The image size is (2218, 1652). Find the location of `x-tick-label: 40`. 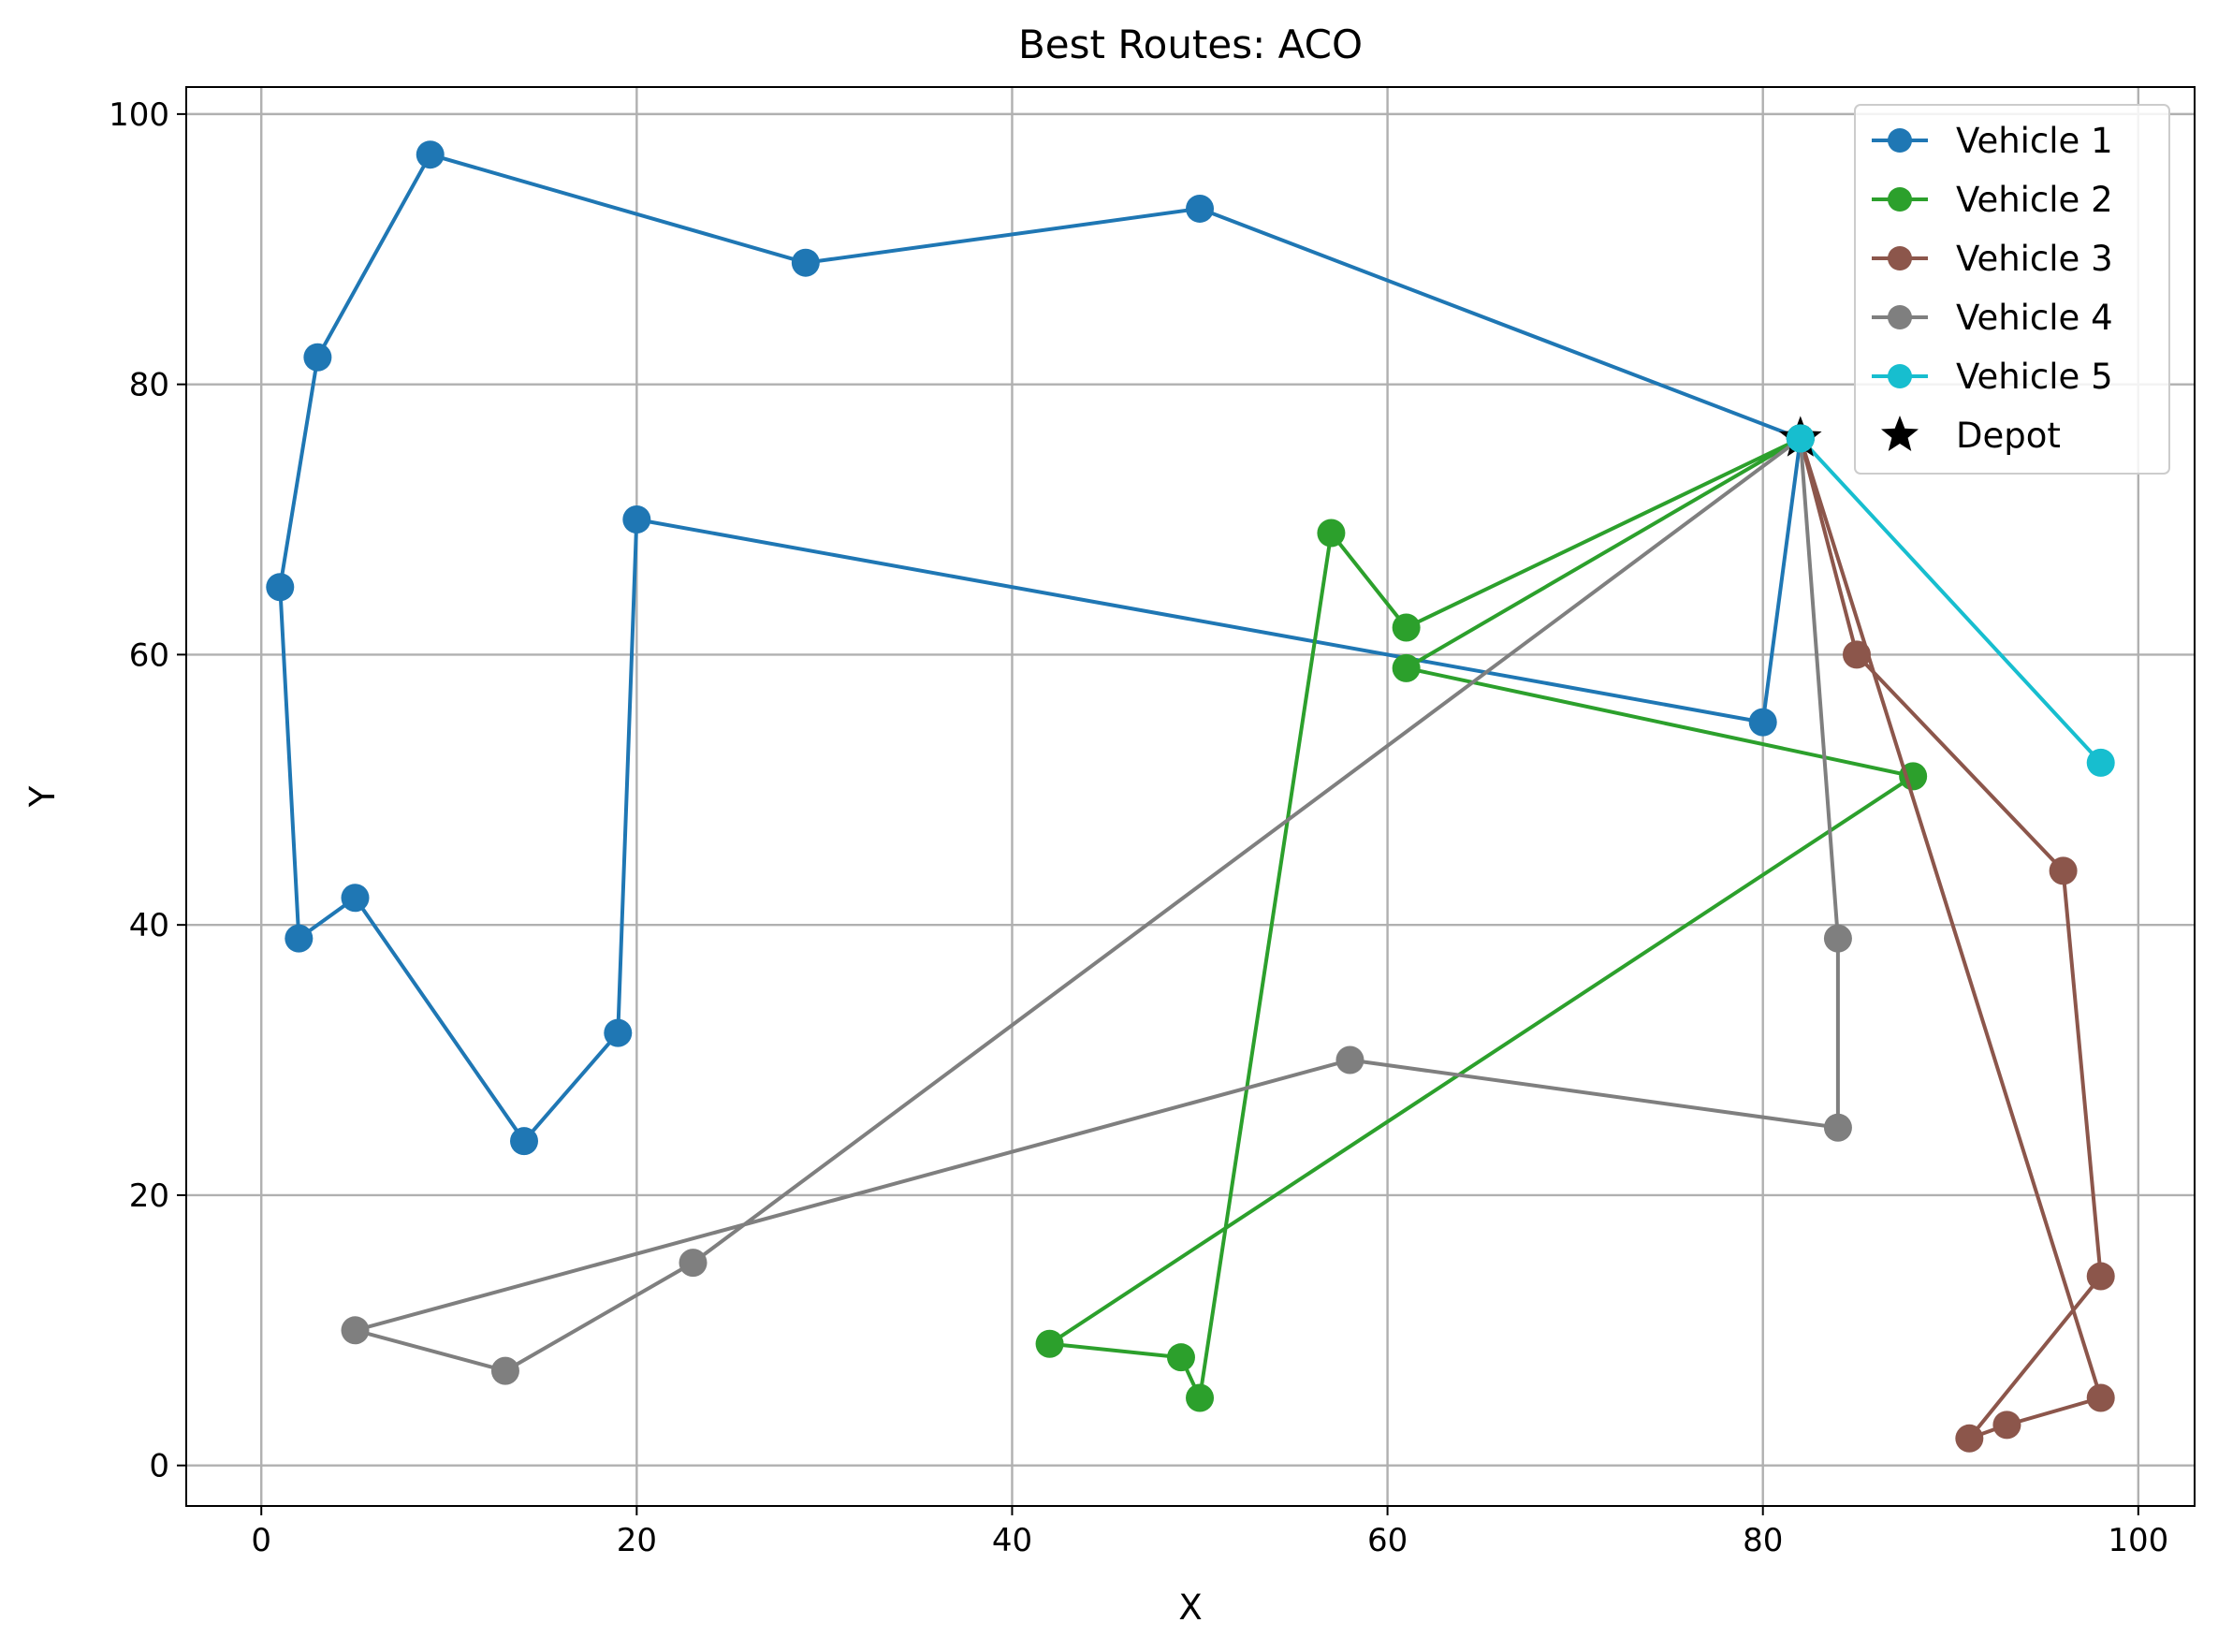

x-tick-label: 40 is located at coordinates (1012, 1541).